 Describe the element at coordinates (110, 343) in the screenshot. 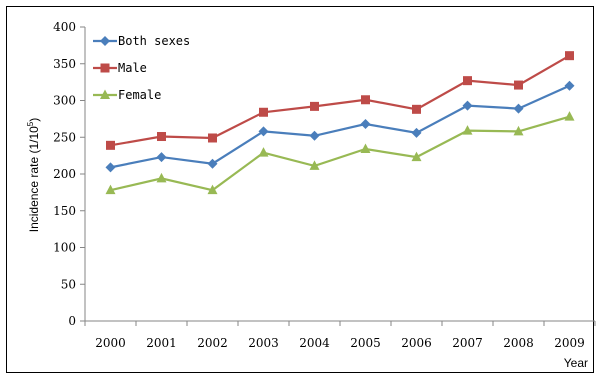

I see `x-tick-label: 2000` at that location.